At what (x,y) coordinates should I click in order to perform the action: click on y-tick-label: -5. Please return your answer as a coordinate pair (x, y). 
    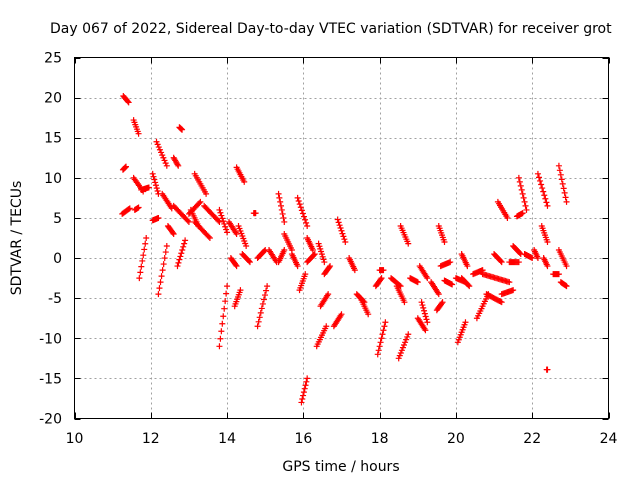
    Looking at the image, I should click on (55, 299).